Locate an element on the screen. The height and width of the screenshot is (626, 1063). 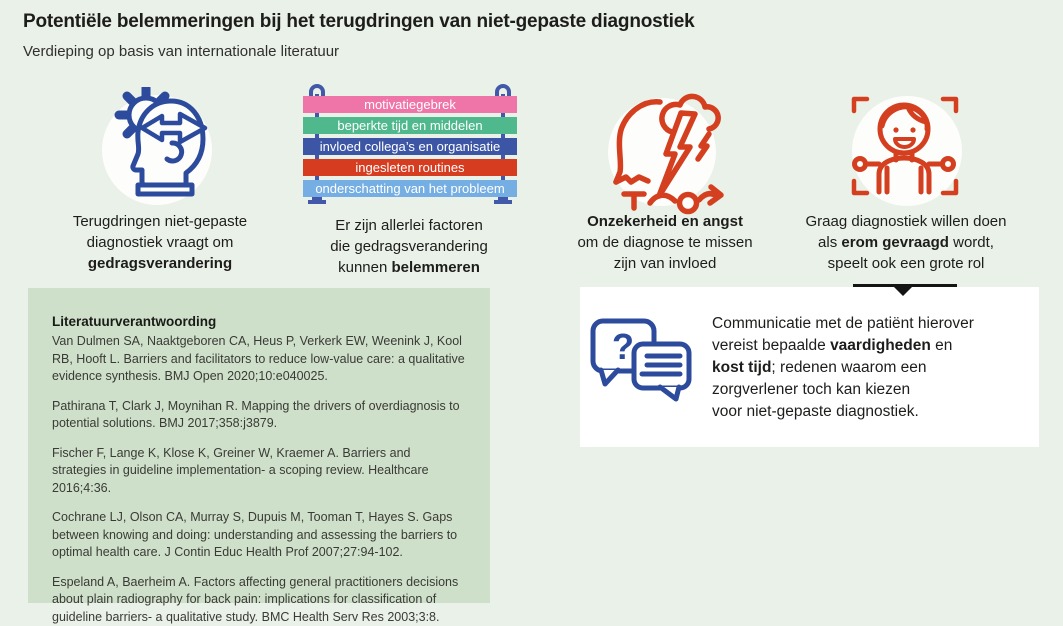
text-segment: wordt, is located at coordinates (971, 242).